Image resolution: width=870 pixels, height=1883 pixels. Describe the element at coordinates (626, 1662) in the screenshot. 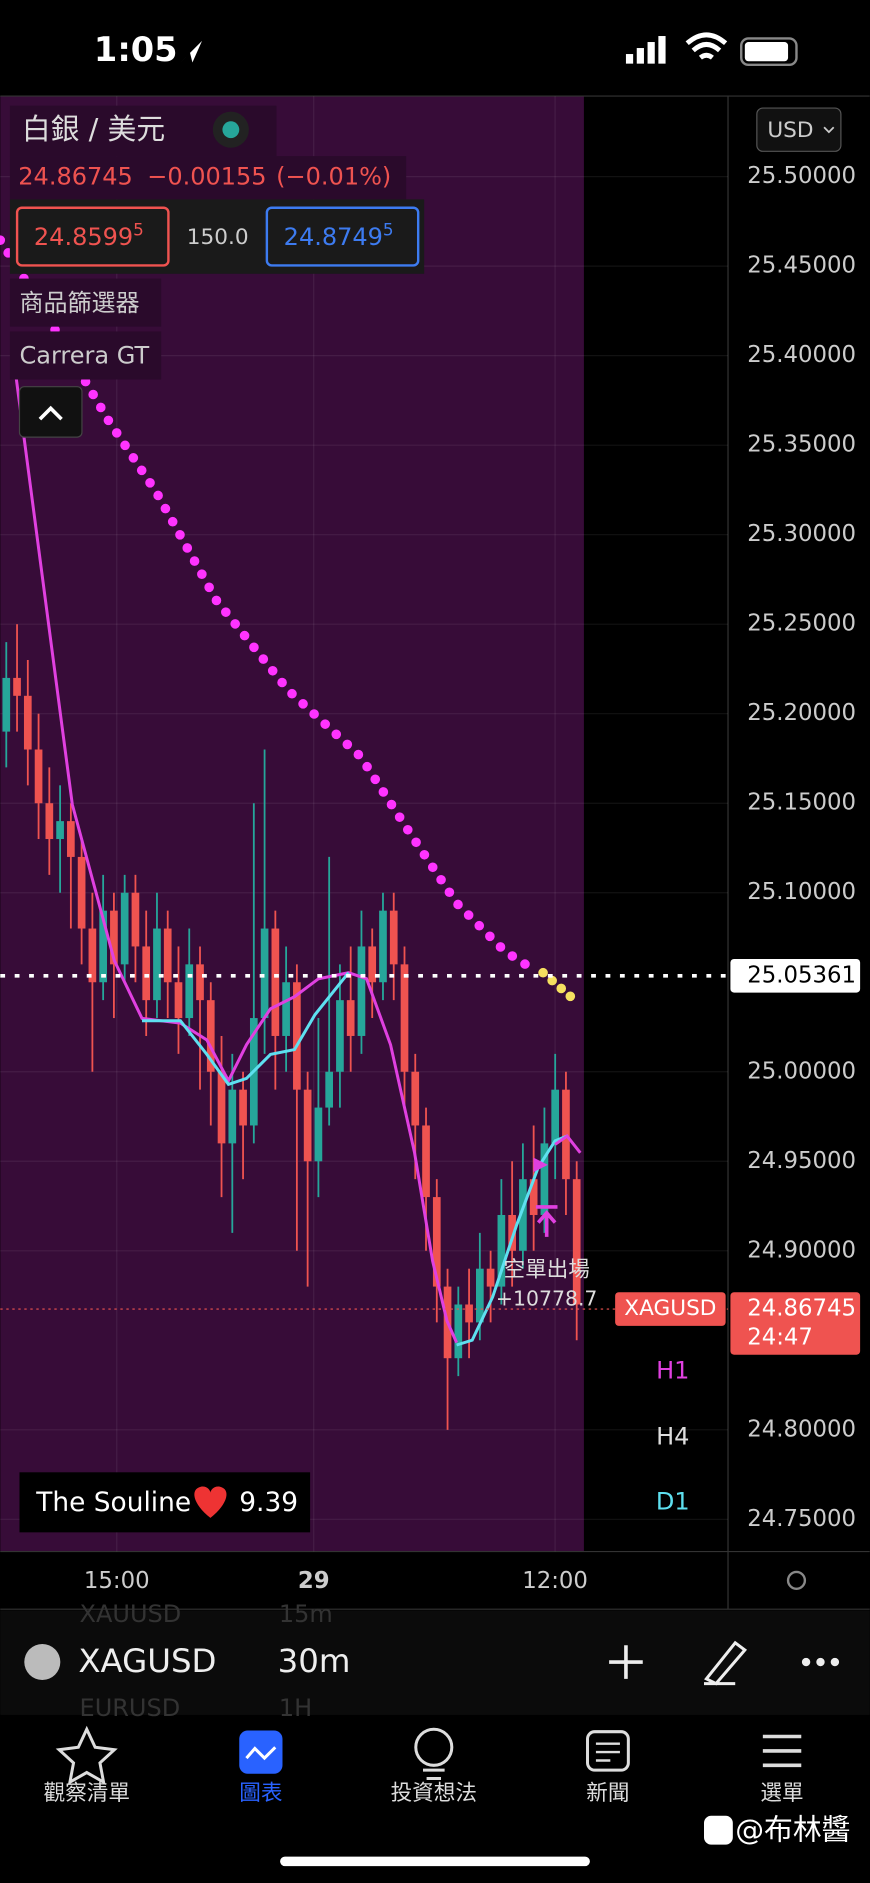

I see `add-button` at that location.